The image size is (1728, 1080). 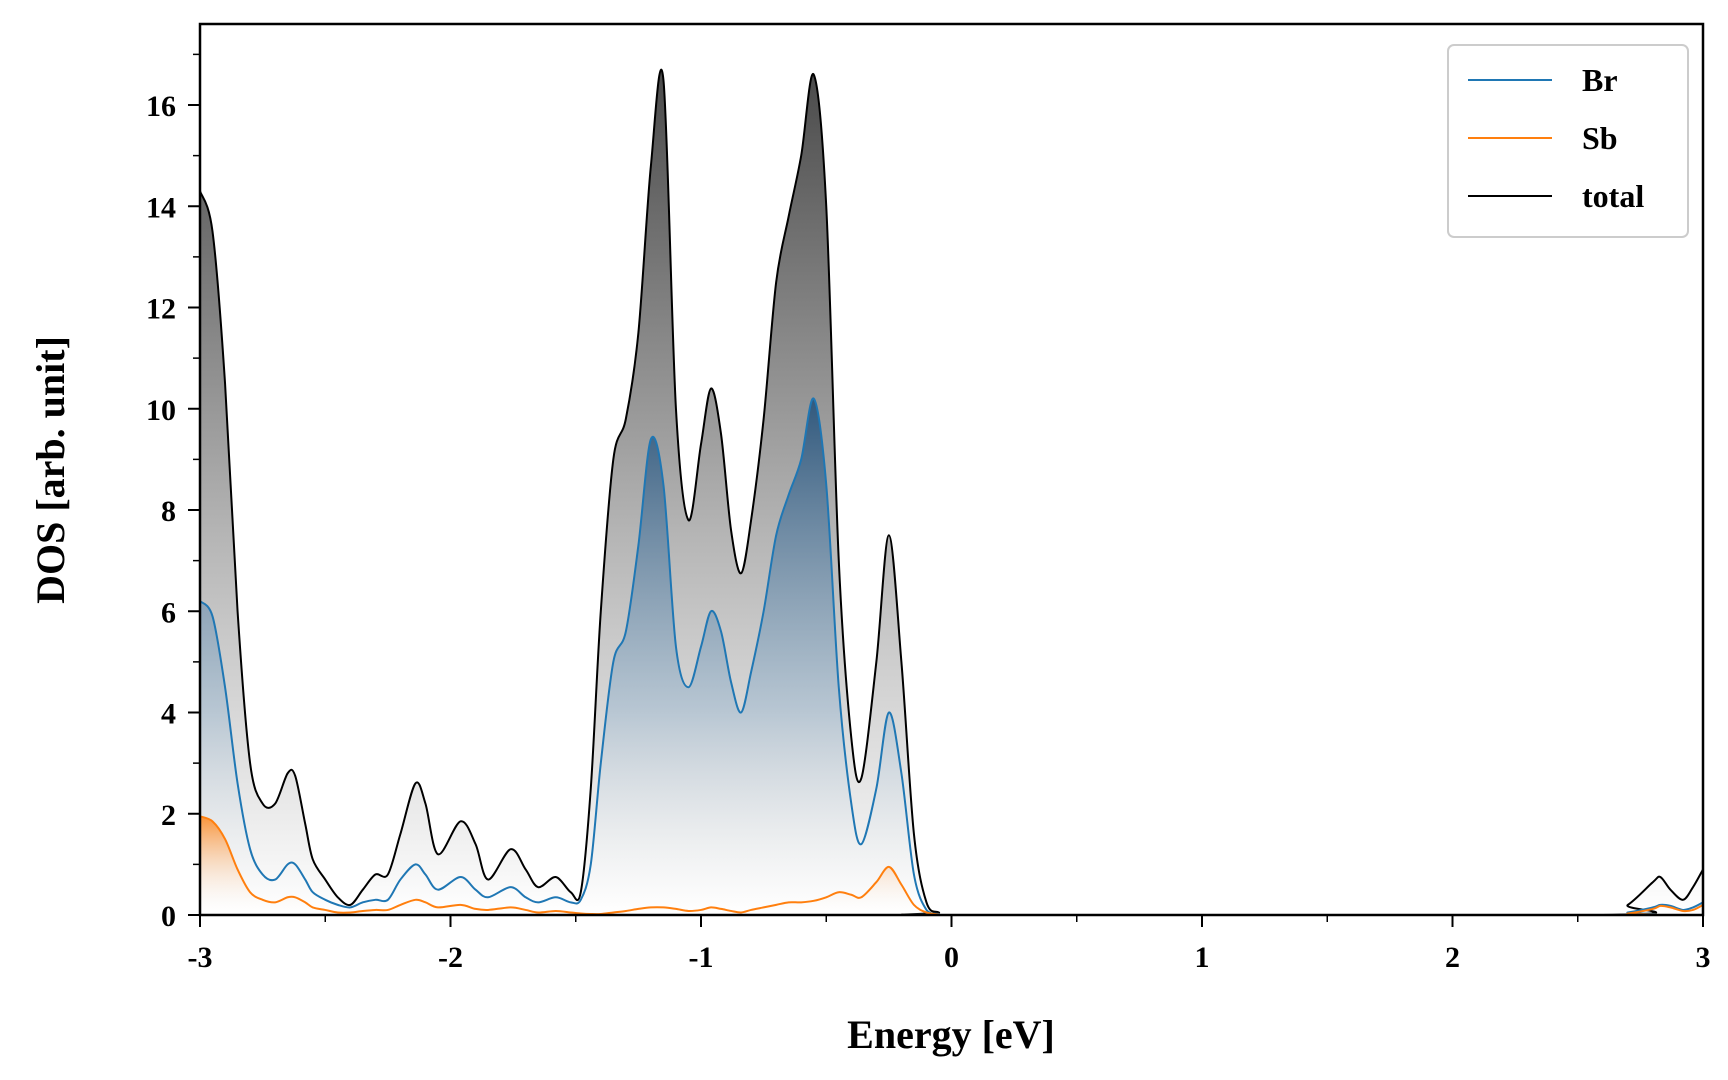 I want to click on x-tick-label: 3, so click(x=1703, y=957).